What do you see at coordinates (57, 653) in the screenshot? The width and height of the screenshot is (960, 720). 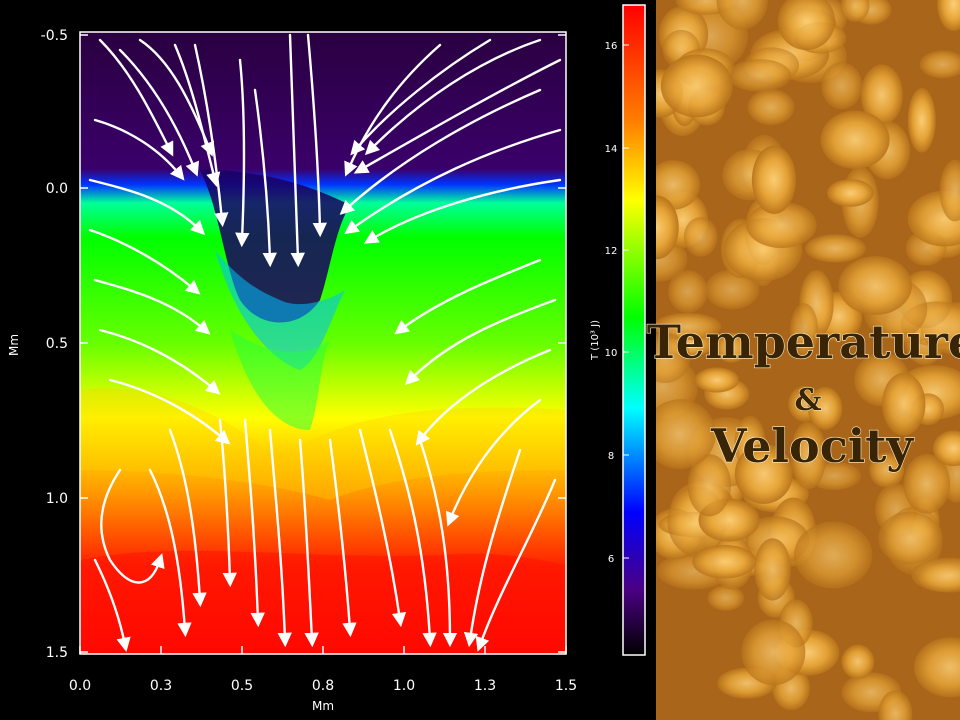 I see `y-tick-label: 1.5` at bounding box center [57, 653].